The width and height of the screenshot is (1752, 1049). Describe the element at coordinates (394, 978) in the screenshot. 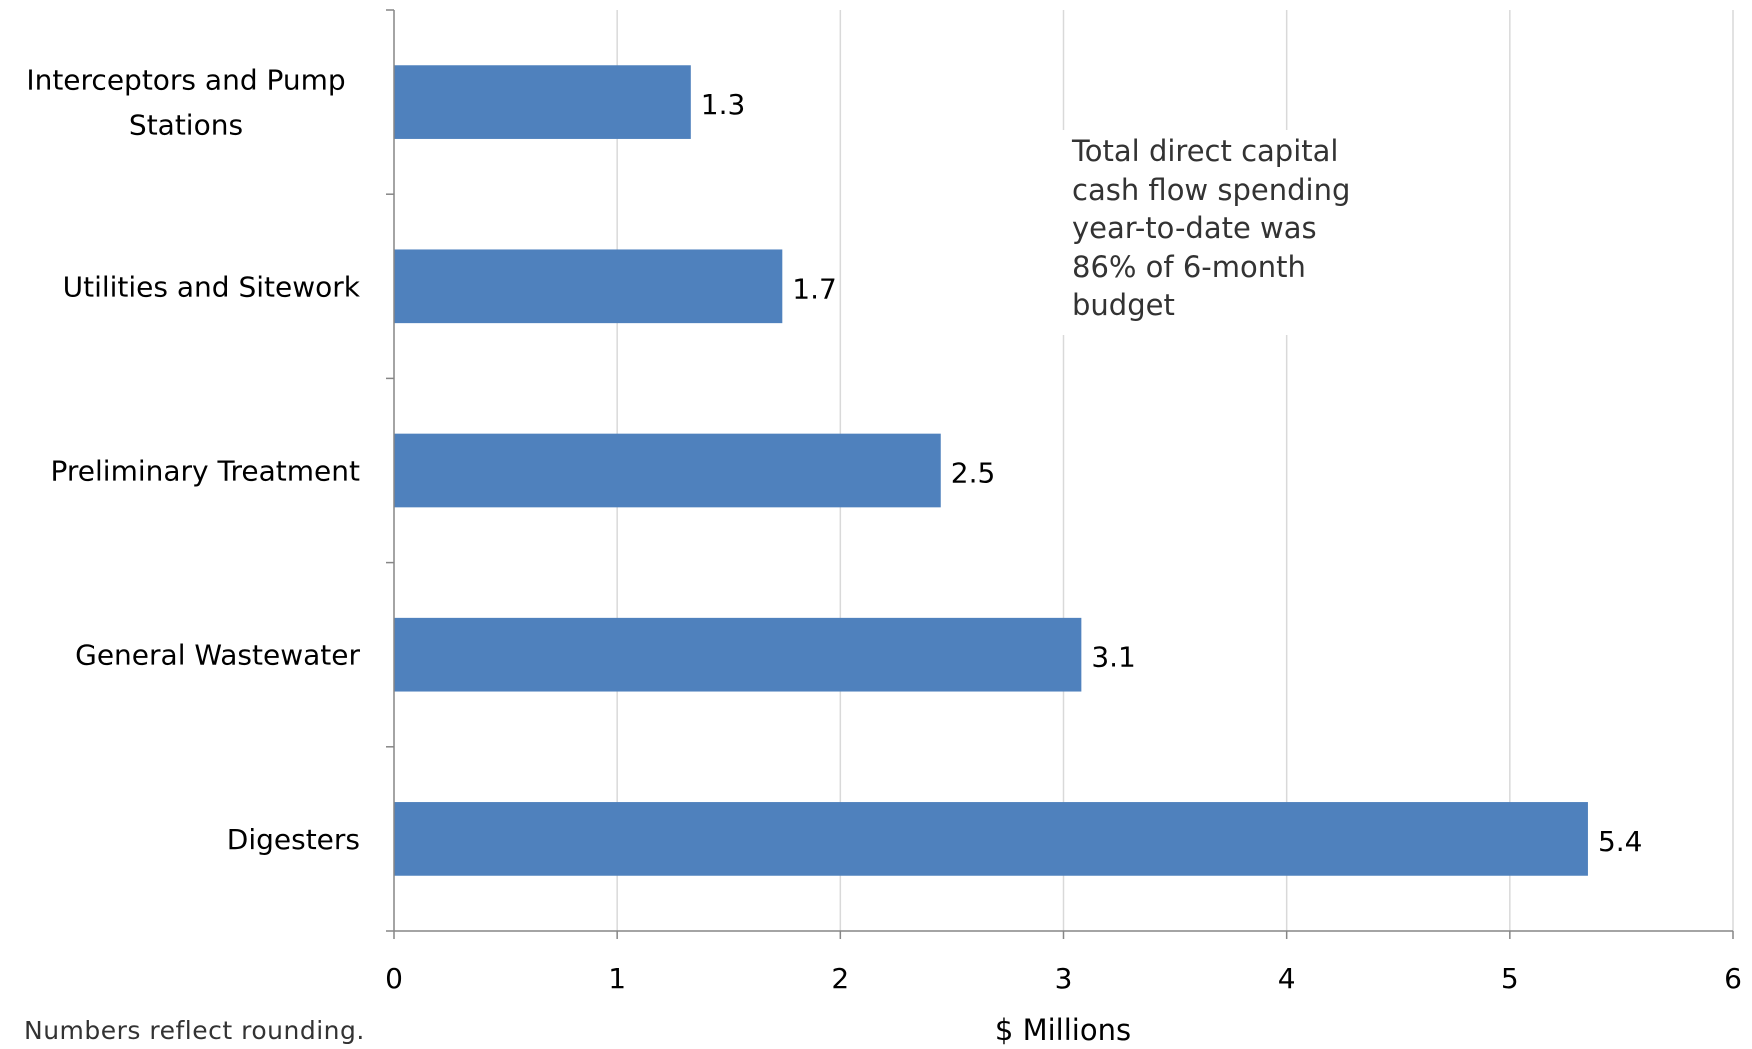

I see `x-tick-label: 0` at that location.